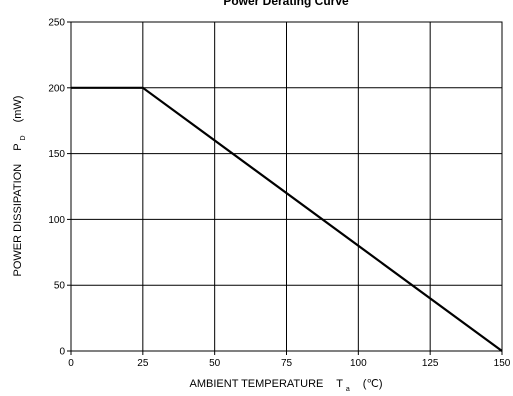 This screenshot has width=513, height=396. Describe the element at coordinates (18, 147) in the screenshot. I see `y-axis-label-symbol: P` at that location.